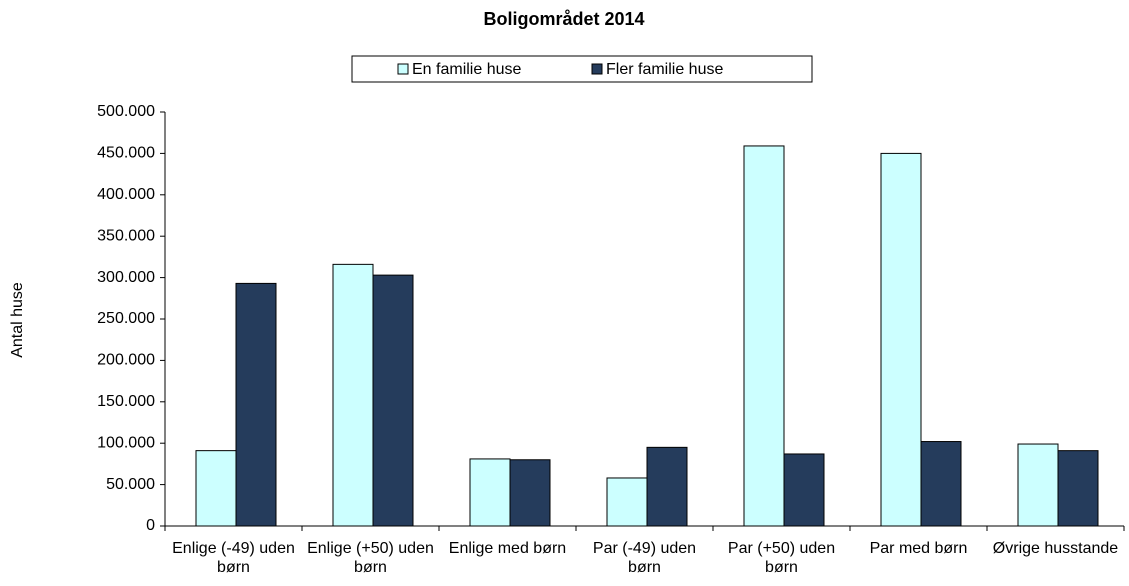 This screenshot has height=586, width=1129. Describe the element at coordinates (507, 548) in the screenshot. I see `x-tick-label: Enlige med børn` at that location.